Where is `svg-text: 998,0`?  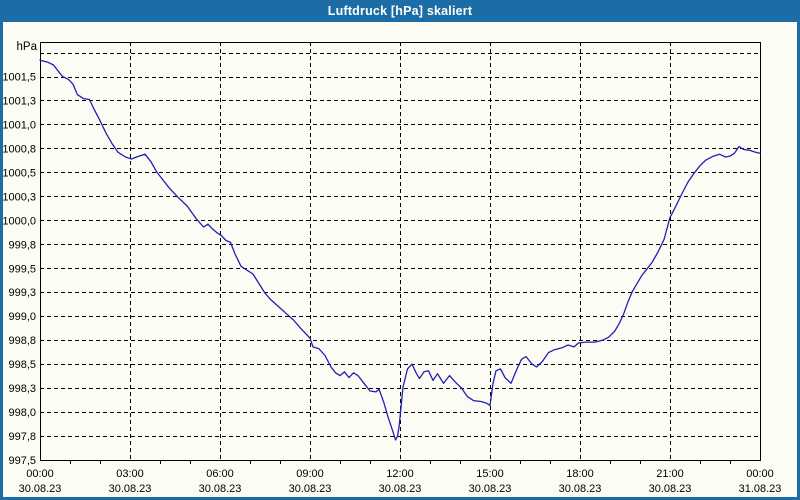
svg-text: 998,0 is located at coordinates (22, 413).